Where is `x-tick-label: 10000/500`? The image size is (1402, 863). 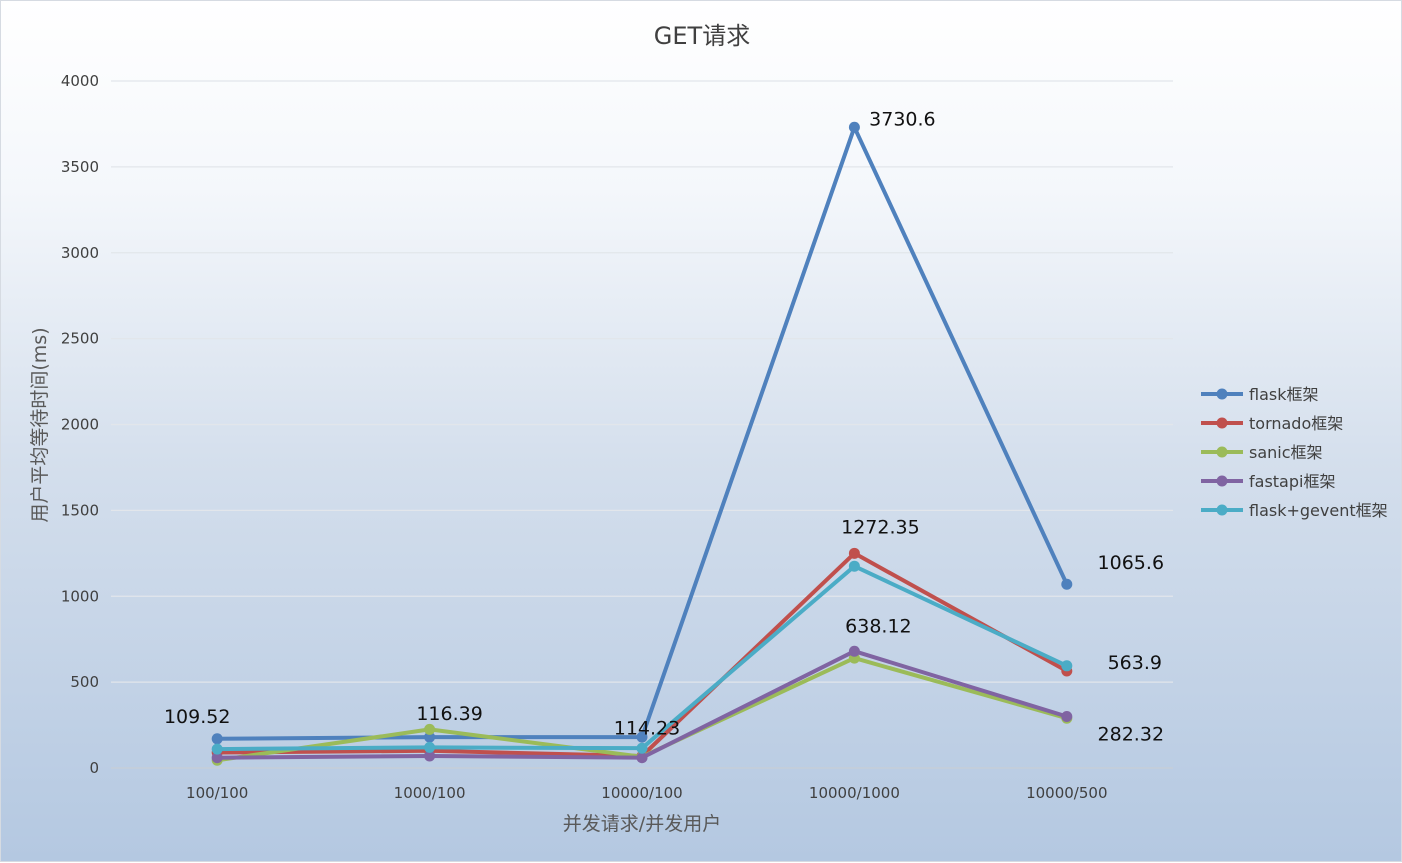
x-tick-label: 10000/500 is located at coordinates (1066, 793).